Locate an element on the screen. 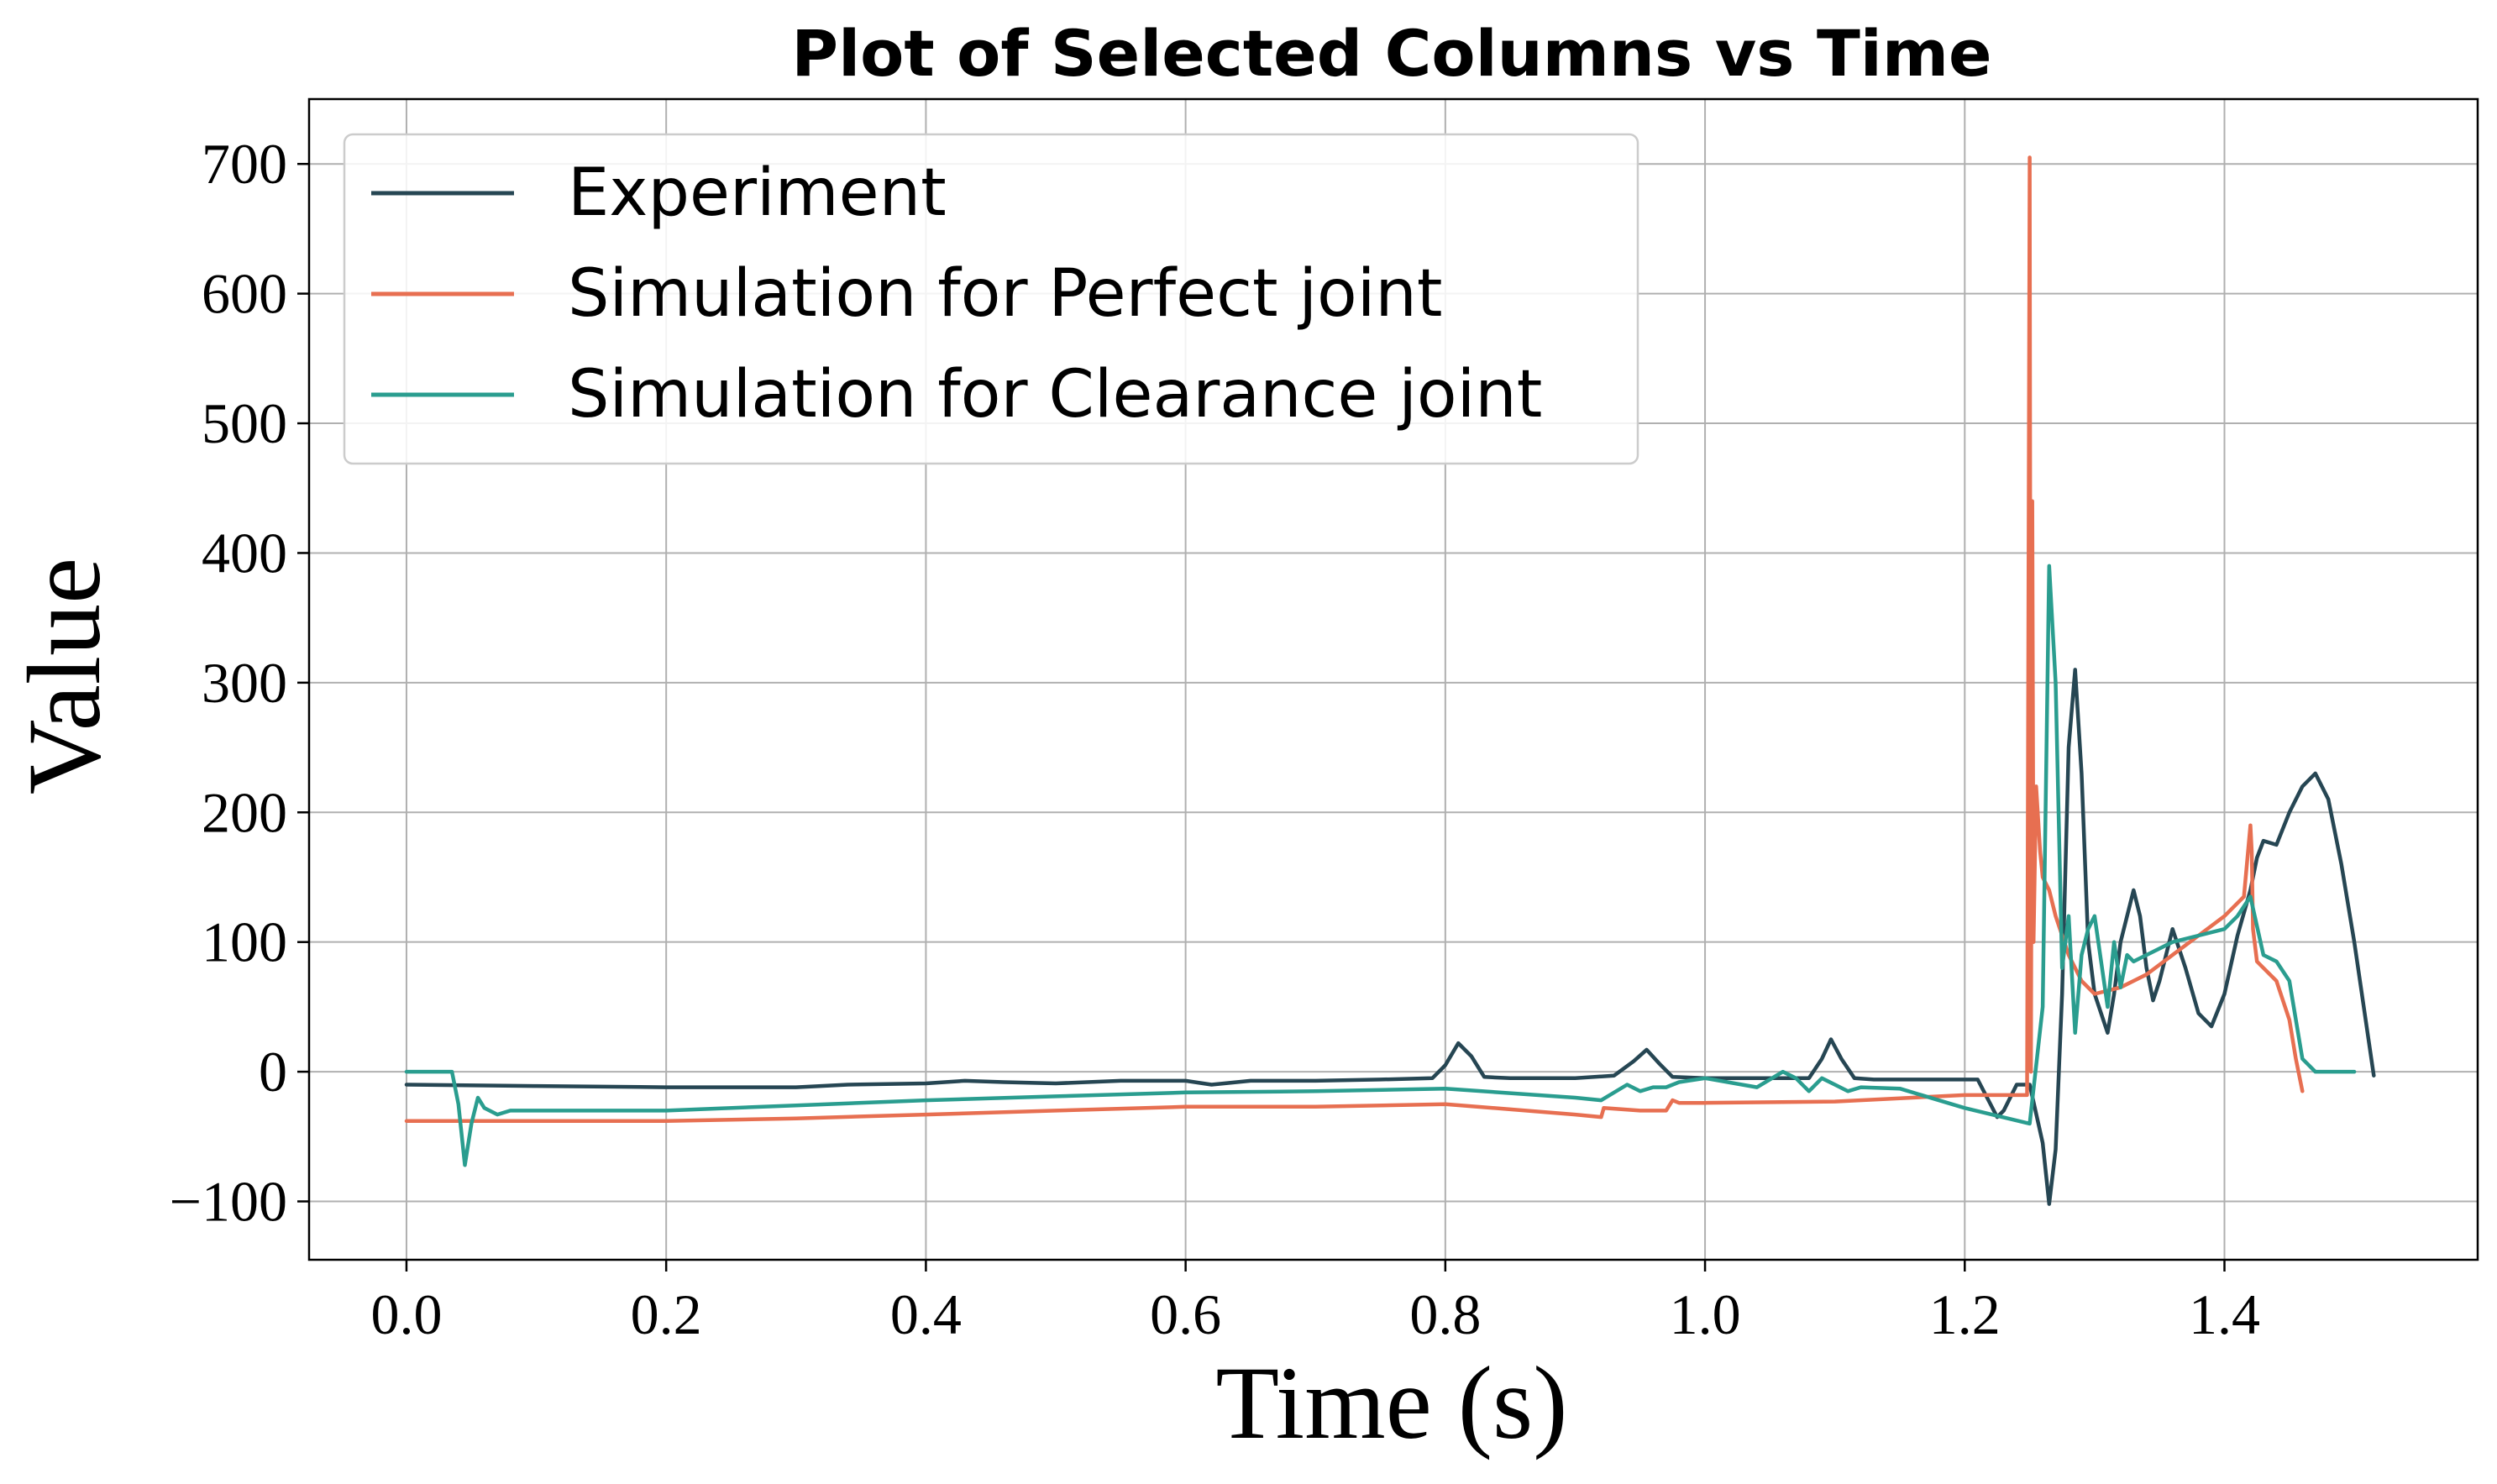  legend-label-experiment: Experiment is located at coordinates (757, 193).